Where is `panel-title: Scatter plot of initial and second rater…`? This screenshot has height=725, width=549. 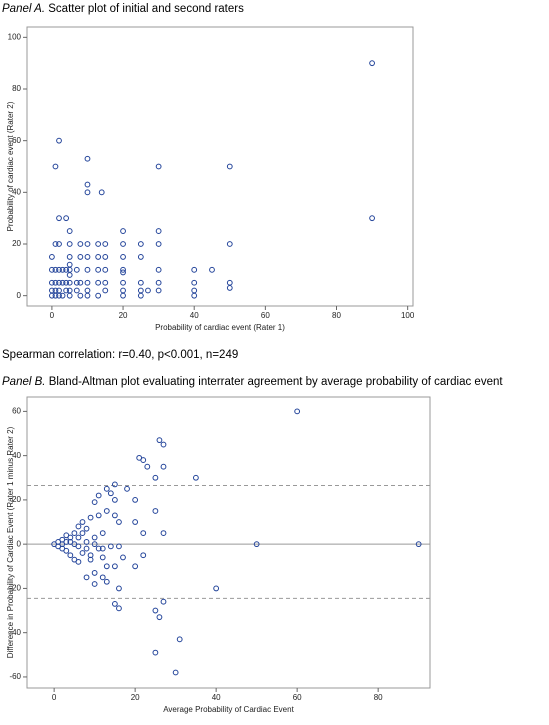 panel-title: Scatter plot of initial and second rater… is located at coordinates (146, 9).